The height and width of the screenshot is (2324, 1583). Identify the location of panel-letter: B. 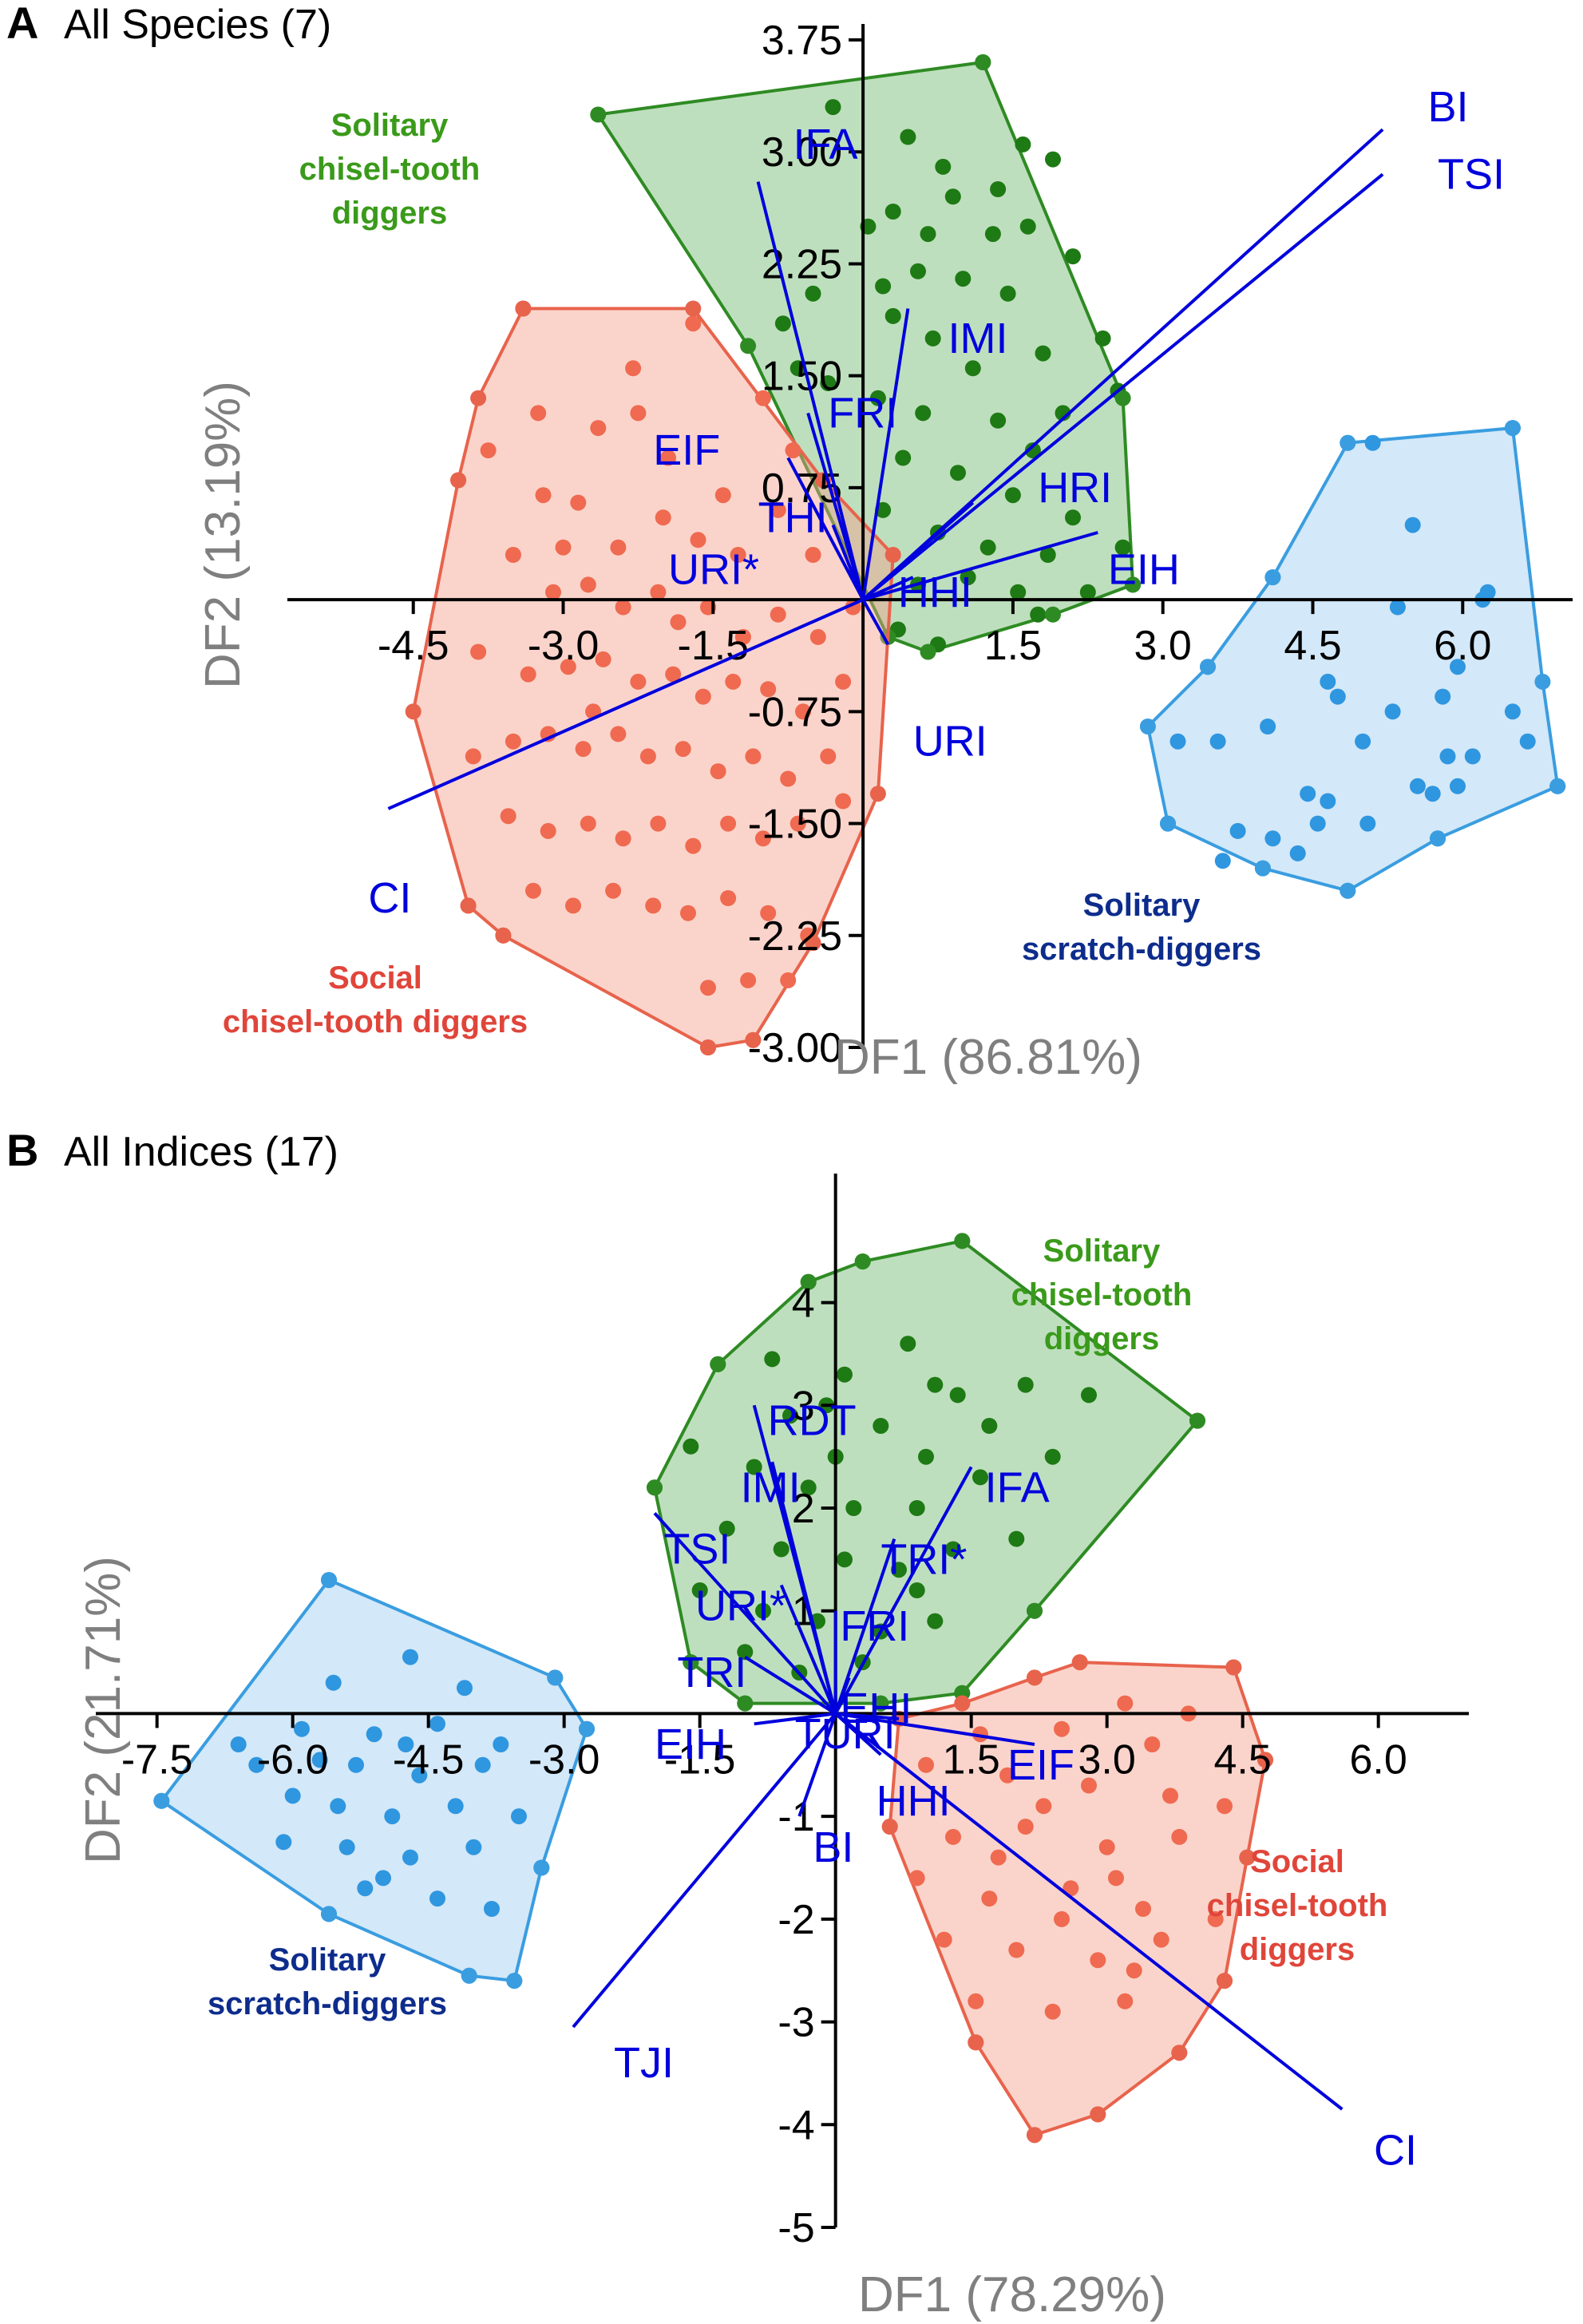
(22, 1150).